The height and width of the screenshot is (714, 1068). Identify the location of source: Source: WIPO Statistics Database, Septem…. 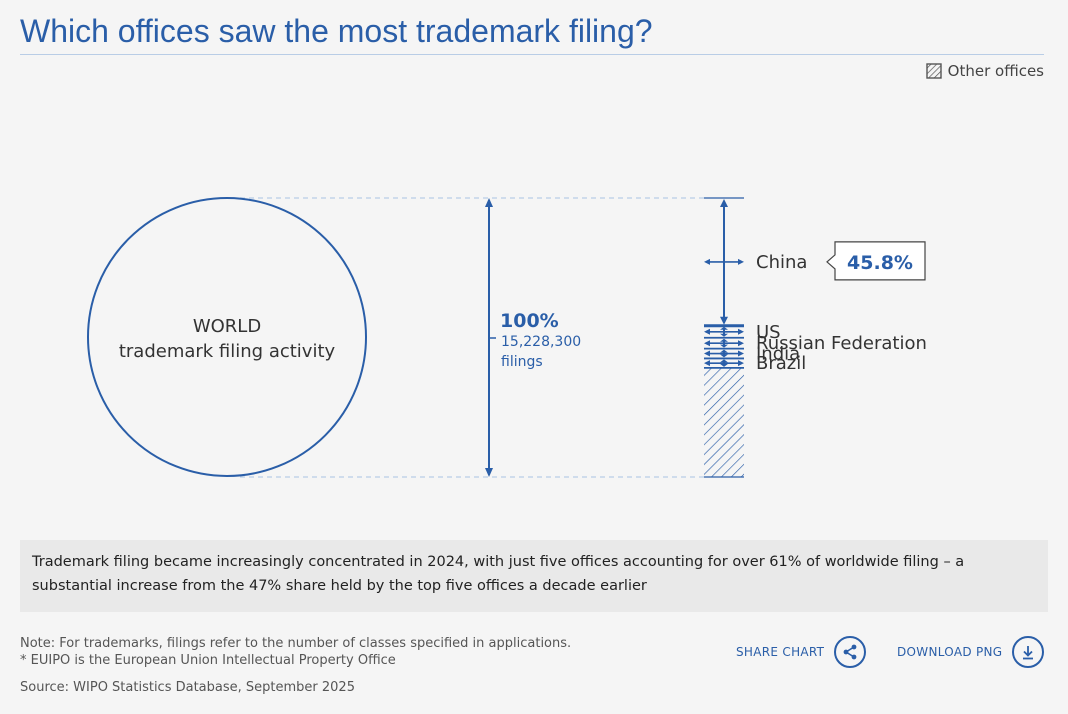
(187, 687).